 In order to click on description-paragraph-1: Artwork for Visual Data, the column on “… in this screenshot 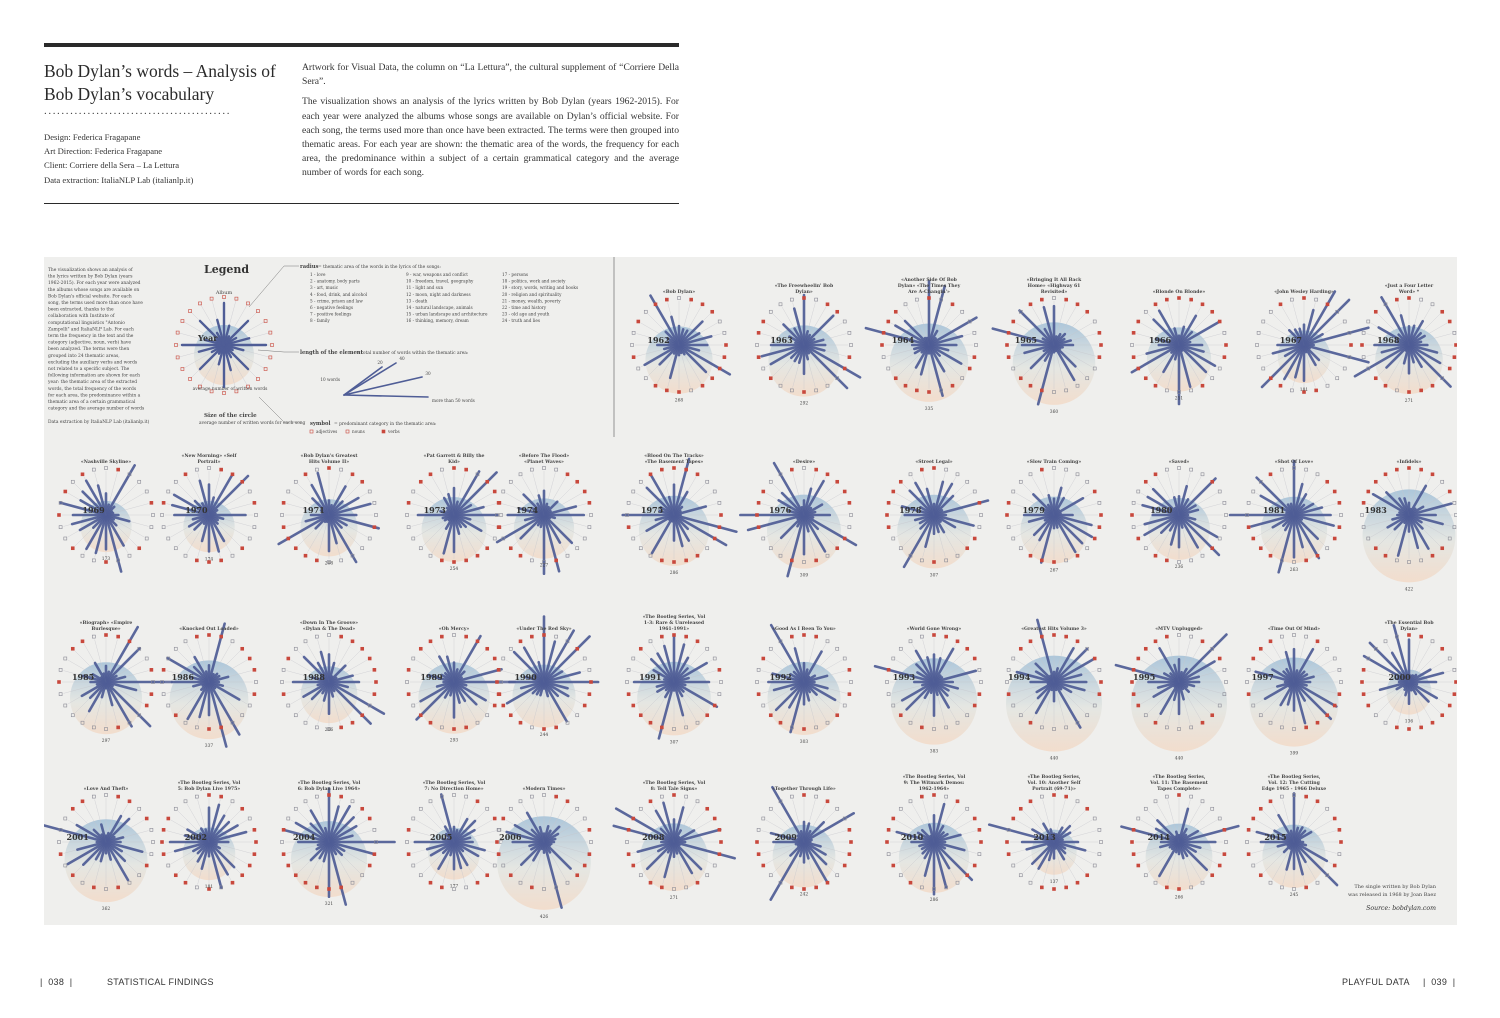, I will do `click(490, 75)`.